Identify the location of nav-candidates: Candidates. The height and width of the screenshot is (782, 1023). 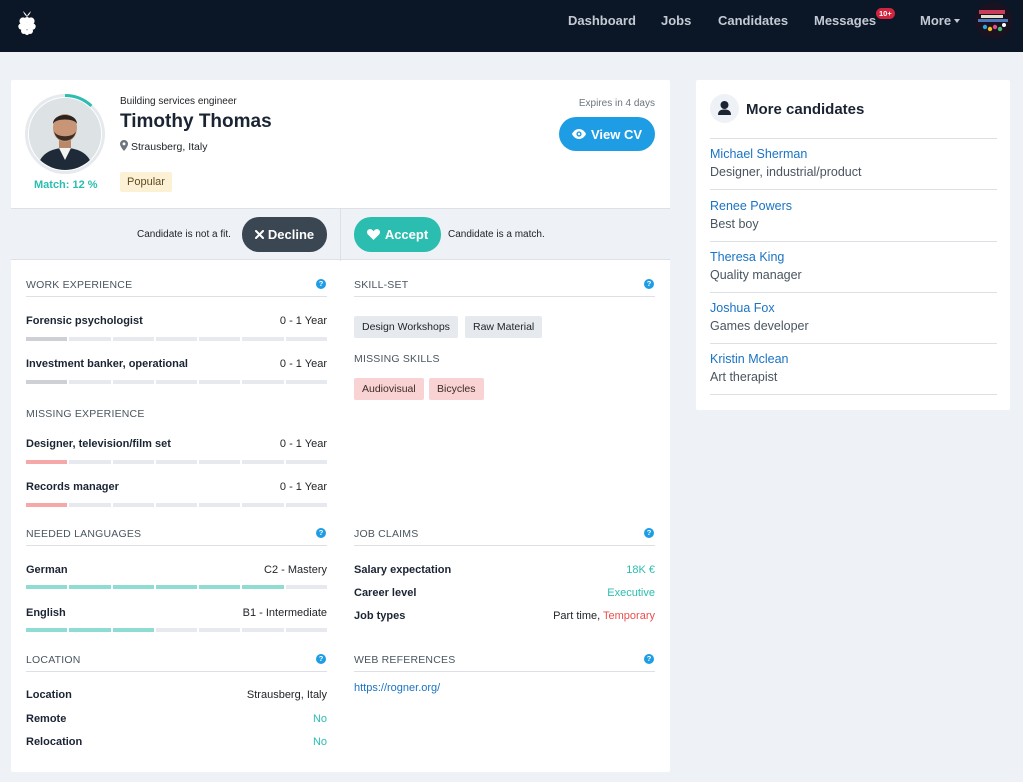
(753, 20).